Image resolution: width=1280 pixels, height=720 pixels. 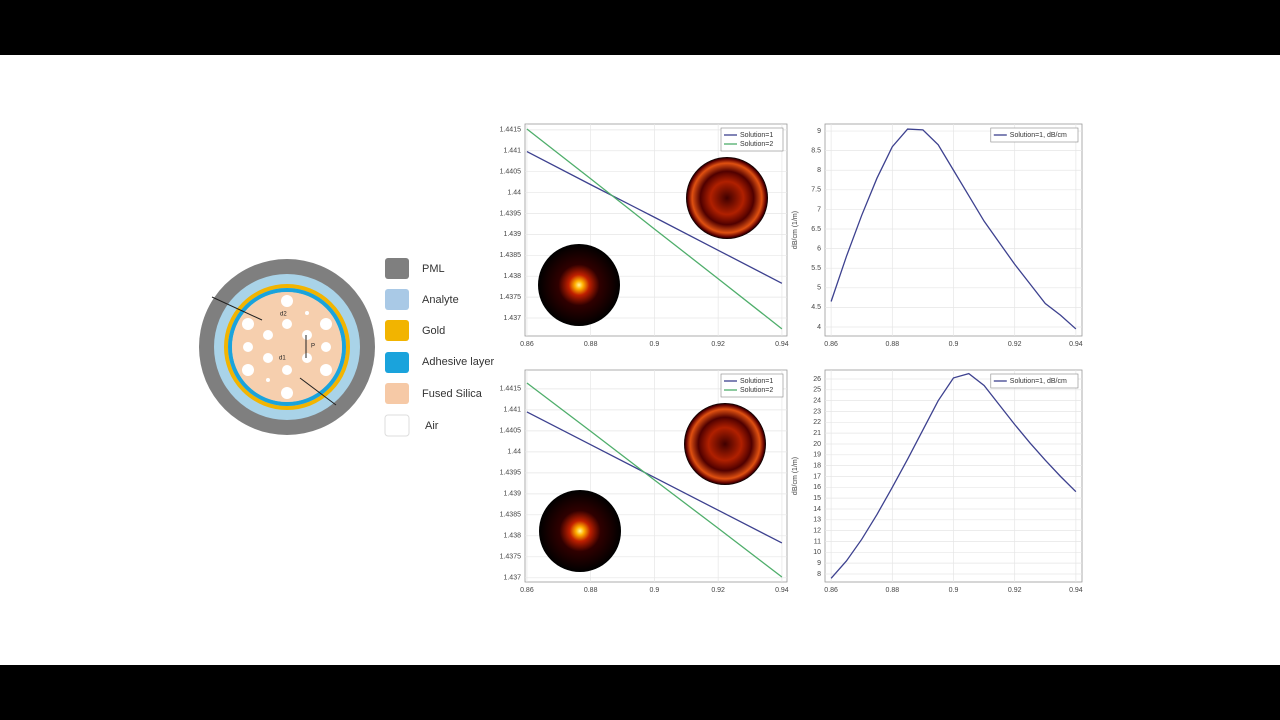 I want to click on y-tick-label: 19, so click(x=817, y=455).